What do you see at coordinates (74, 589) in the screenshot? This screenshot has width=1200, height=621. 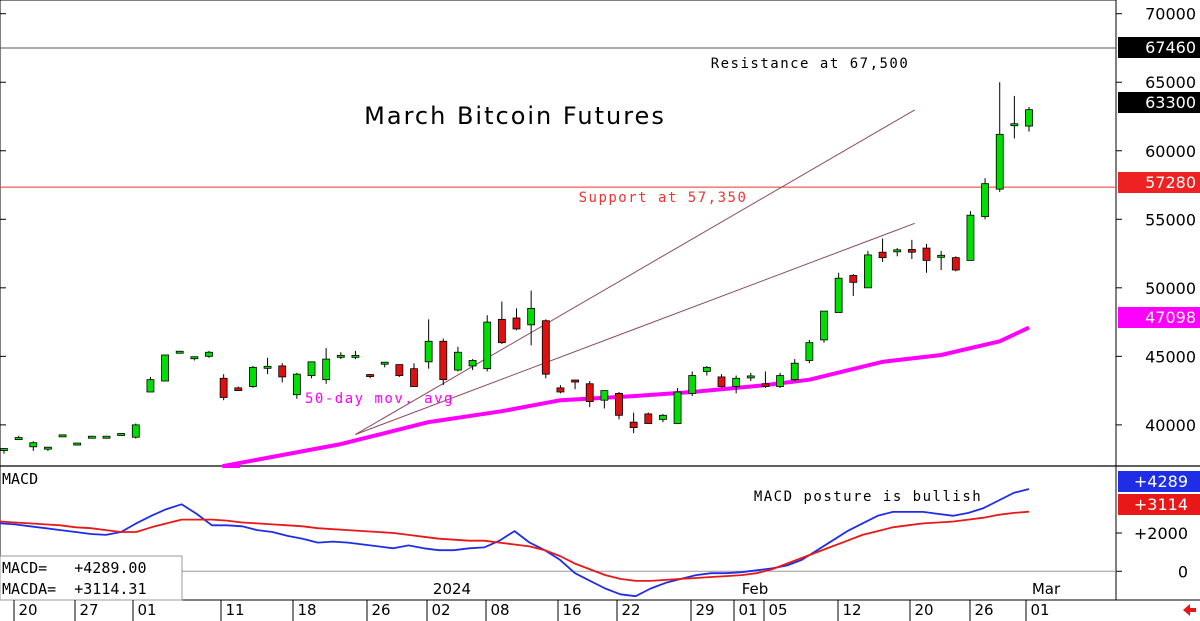 I see `macda-readout: MACDA= +3114.31` at bounding box center [74, 589].